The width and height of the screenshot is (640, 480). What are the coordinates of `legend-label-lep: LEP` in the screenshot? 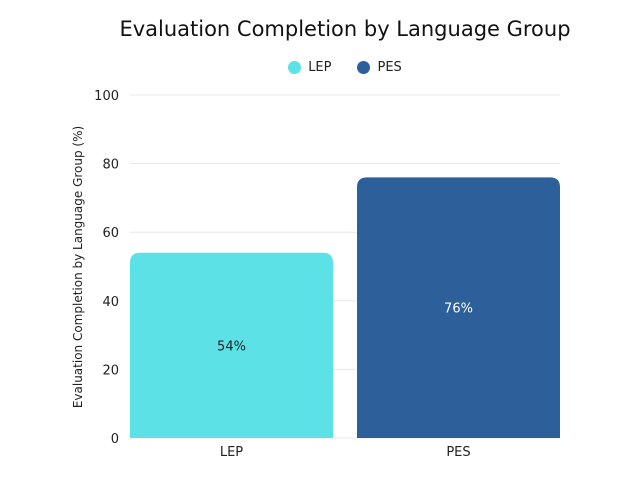 It's located at (320, 67).